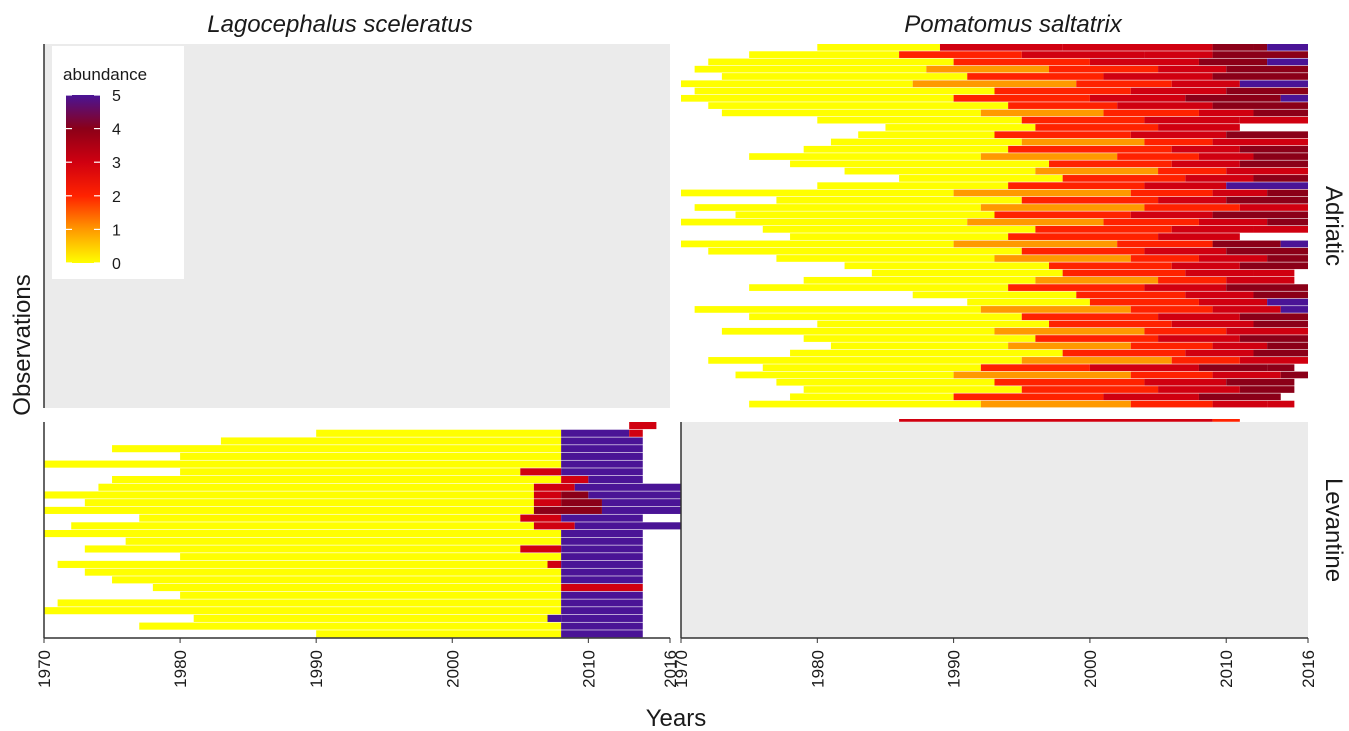 The height and width of the screenshot is (731, 1349). Describe the element at coordinates (116, 264) in the screenshot. I see `legend-tick-label: 0` at that location.